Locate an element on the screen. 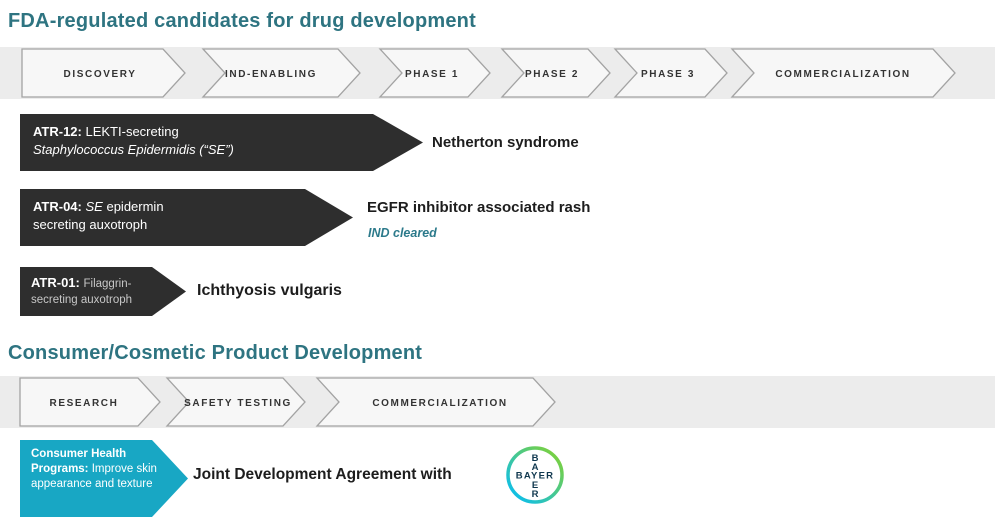 Image resolution: width=1003 pixels, height=529 pixels. chevron-phase1-label: PHASE 1 is located at coordinates (432, 74).